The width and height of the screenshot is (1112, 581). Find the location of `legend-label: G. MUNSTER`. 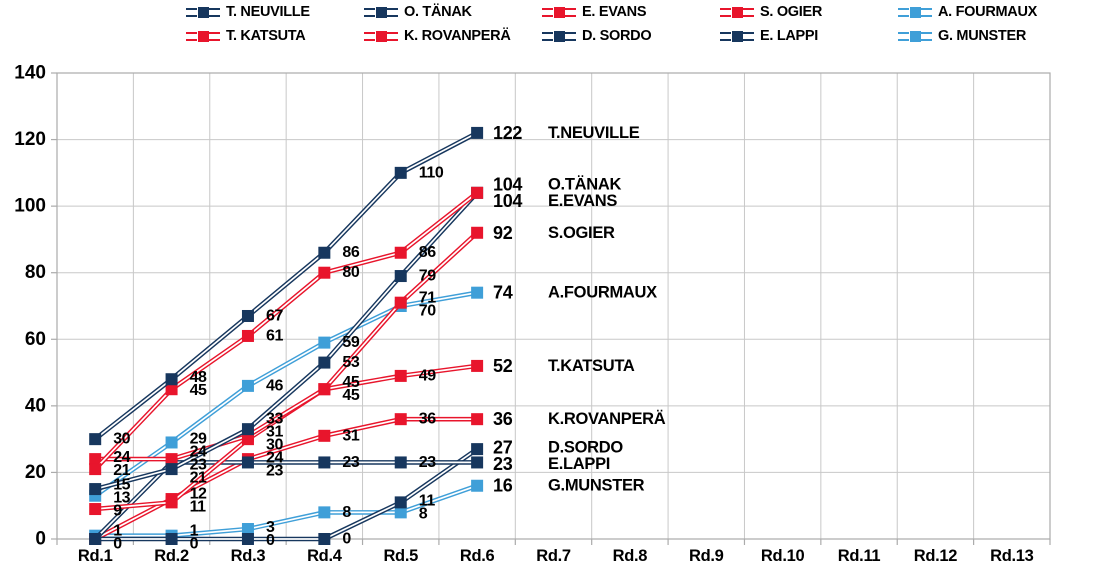

legend-label: G. MUNSTER is located at coordinates (982, 36).